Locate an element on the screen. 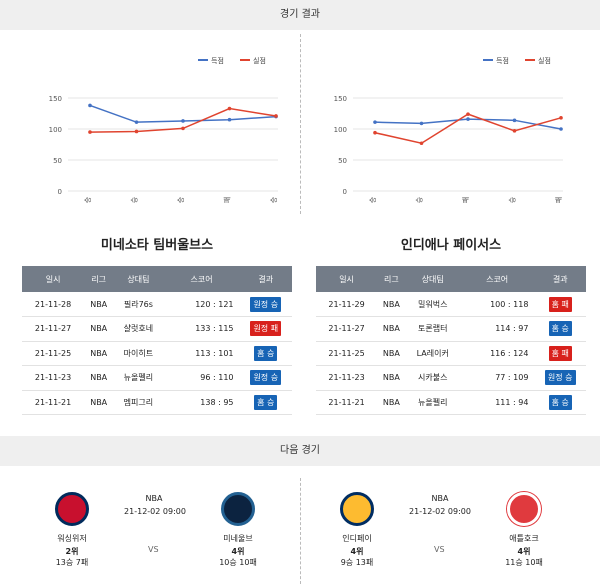 This screenshot has width=600, height=587. cell-opp: LA레이커 is located at coordinates (432, 353).